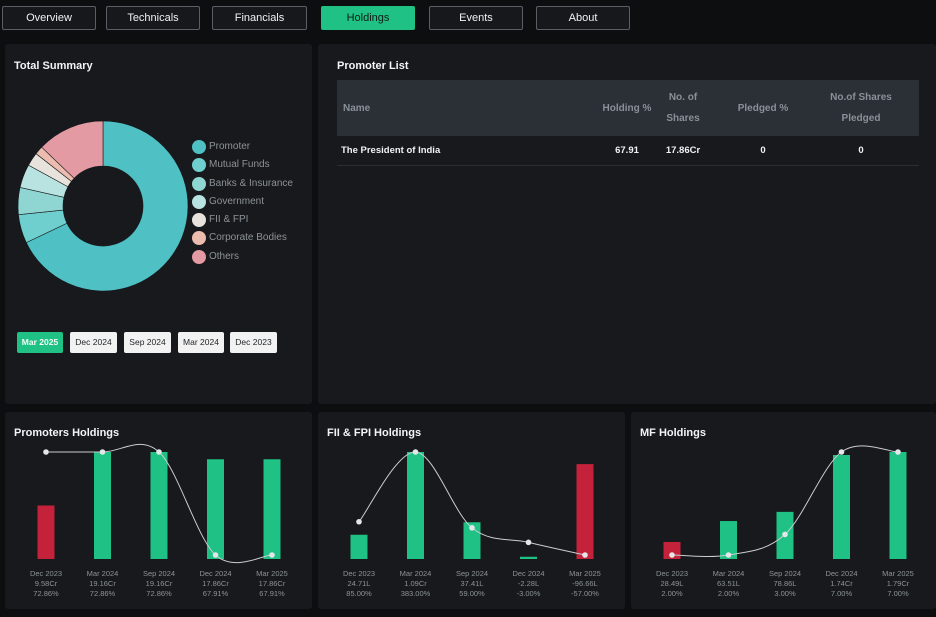 This screenshot has width=936, height=617. I want to click on value-label: 1.74Cr, so click(841, 583).